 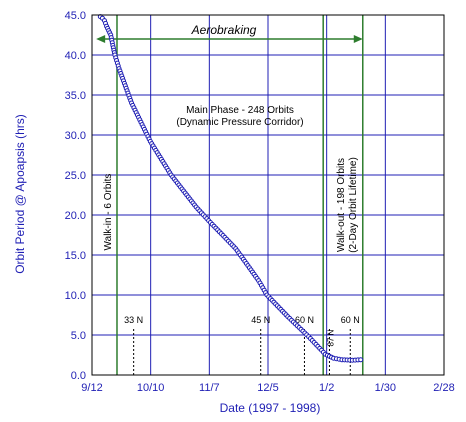 I want to click on y-tick-label: 0.0, so click(x=78, y=376).